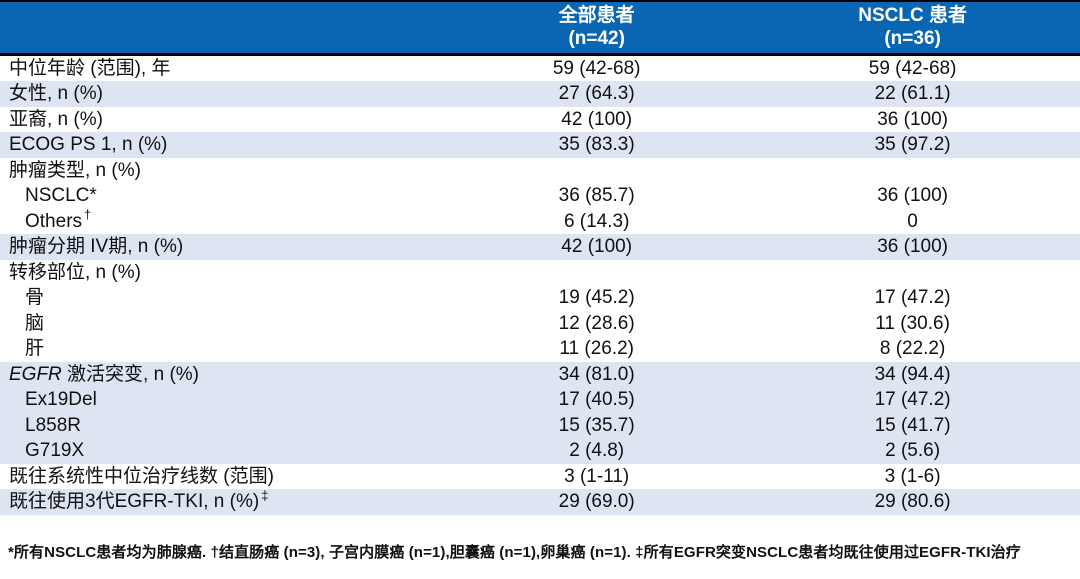 Image resolution: width=1080 pixels, height=579 pixels. Describe the element at coordinates (596, 221) in the screenshot. I see `value-all-patients: 6 (14.3)` at that location.